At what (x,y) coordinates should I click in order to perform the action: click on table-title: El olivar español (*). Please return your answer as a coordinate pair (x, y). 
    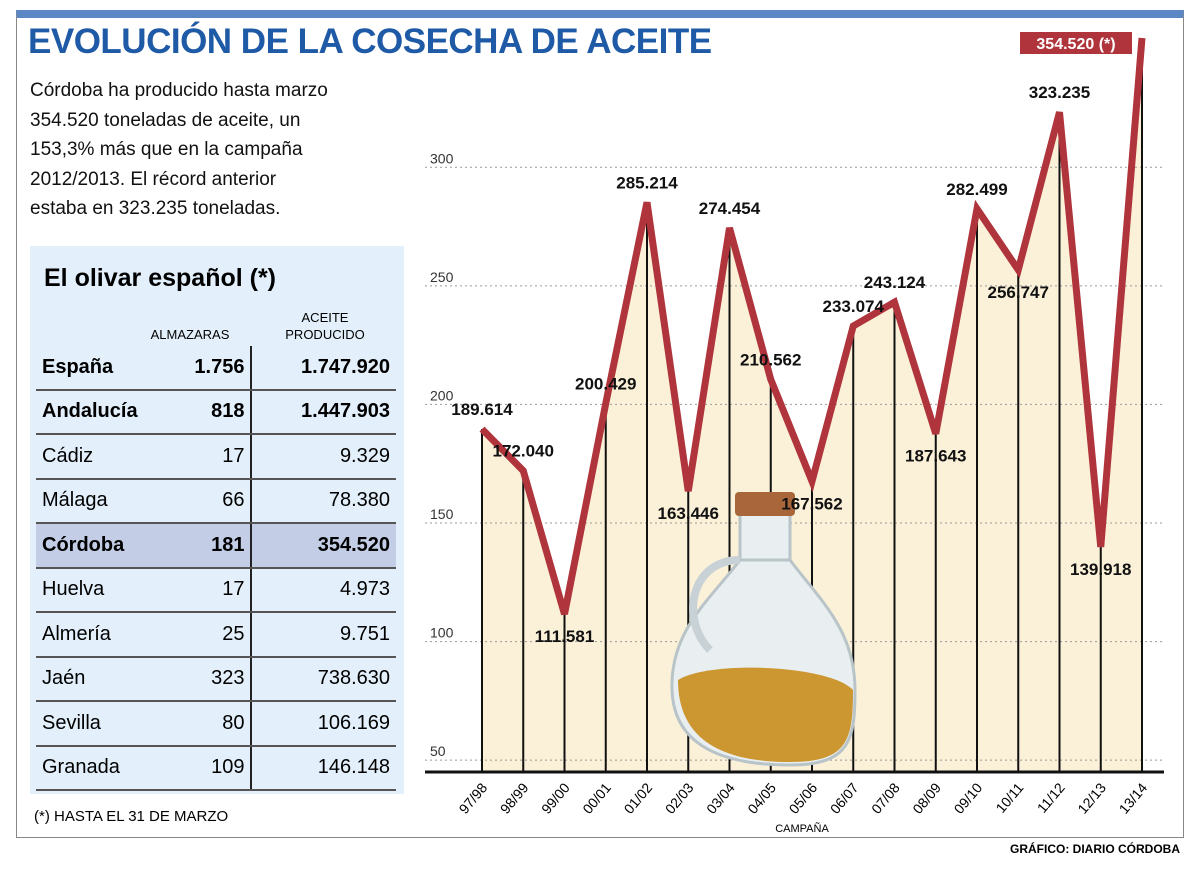
    Looking at the image, I should click on (160, 278).